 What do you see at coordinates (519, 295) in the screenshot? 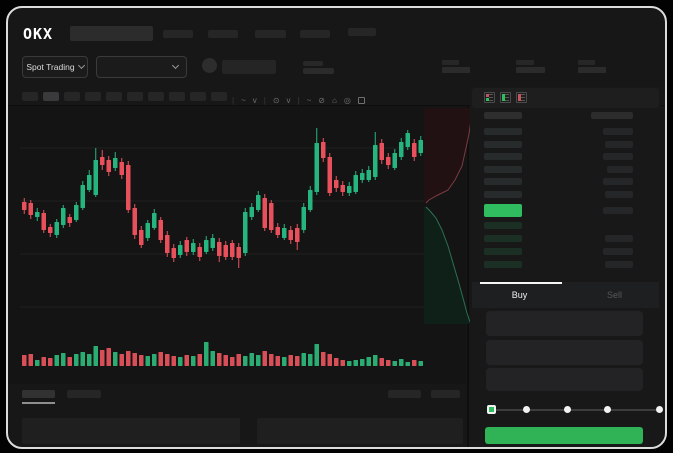
I see `tab-buy: Buy` at bounding box center [519, 295].